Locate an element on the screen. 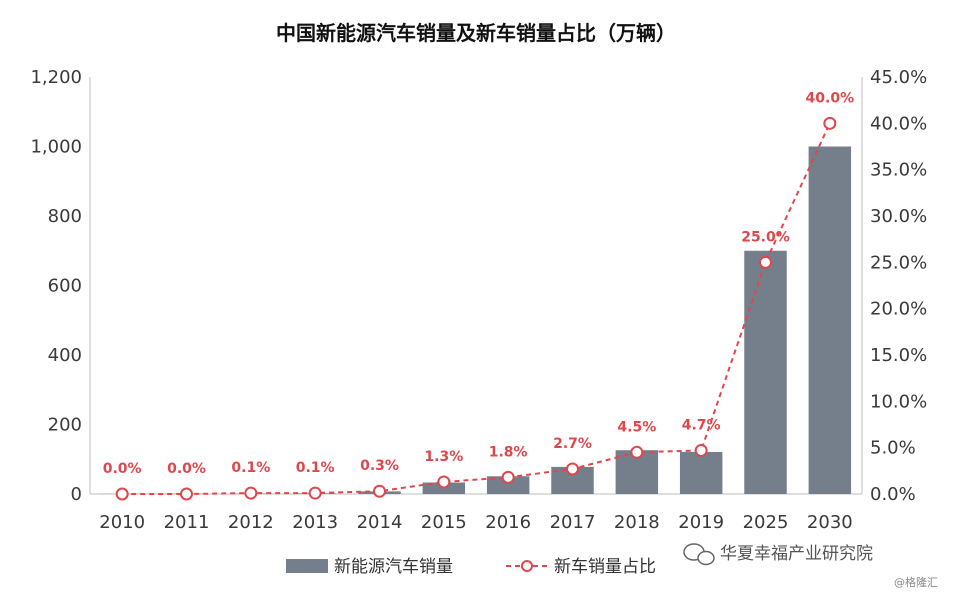 This screenshot has height=594, width=953. x-tick-label: 2025 is located at coordinates (766, 522).